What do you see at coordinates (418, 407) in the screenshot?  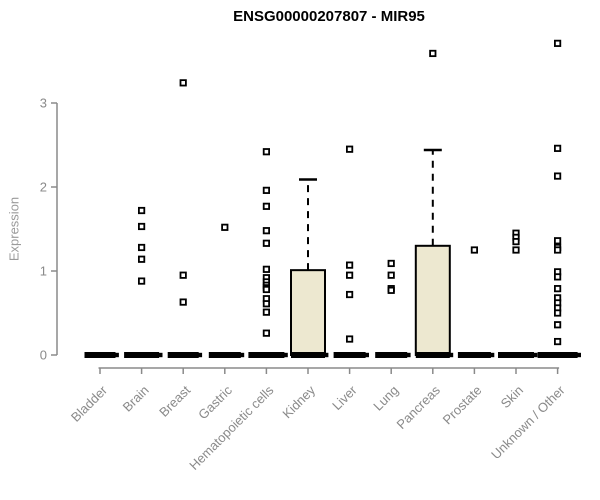 I see `x-tick-label-pancreas: Pancreas` at bounding box center [418, 407].